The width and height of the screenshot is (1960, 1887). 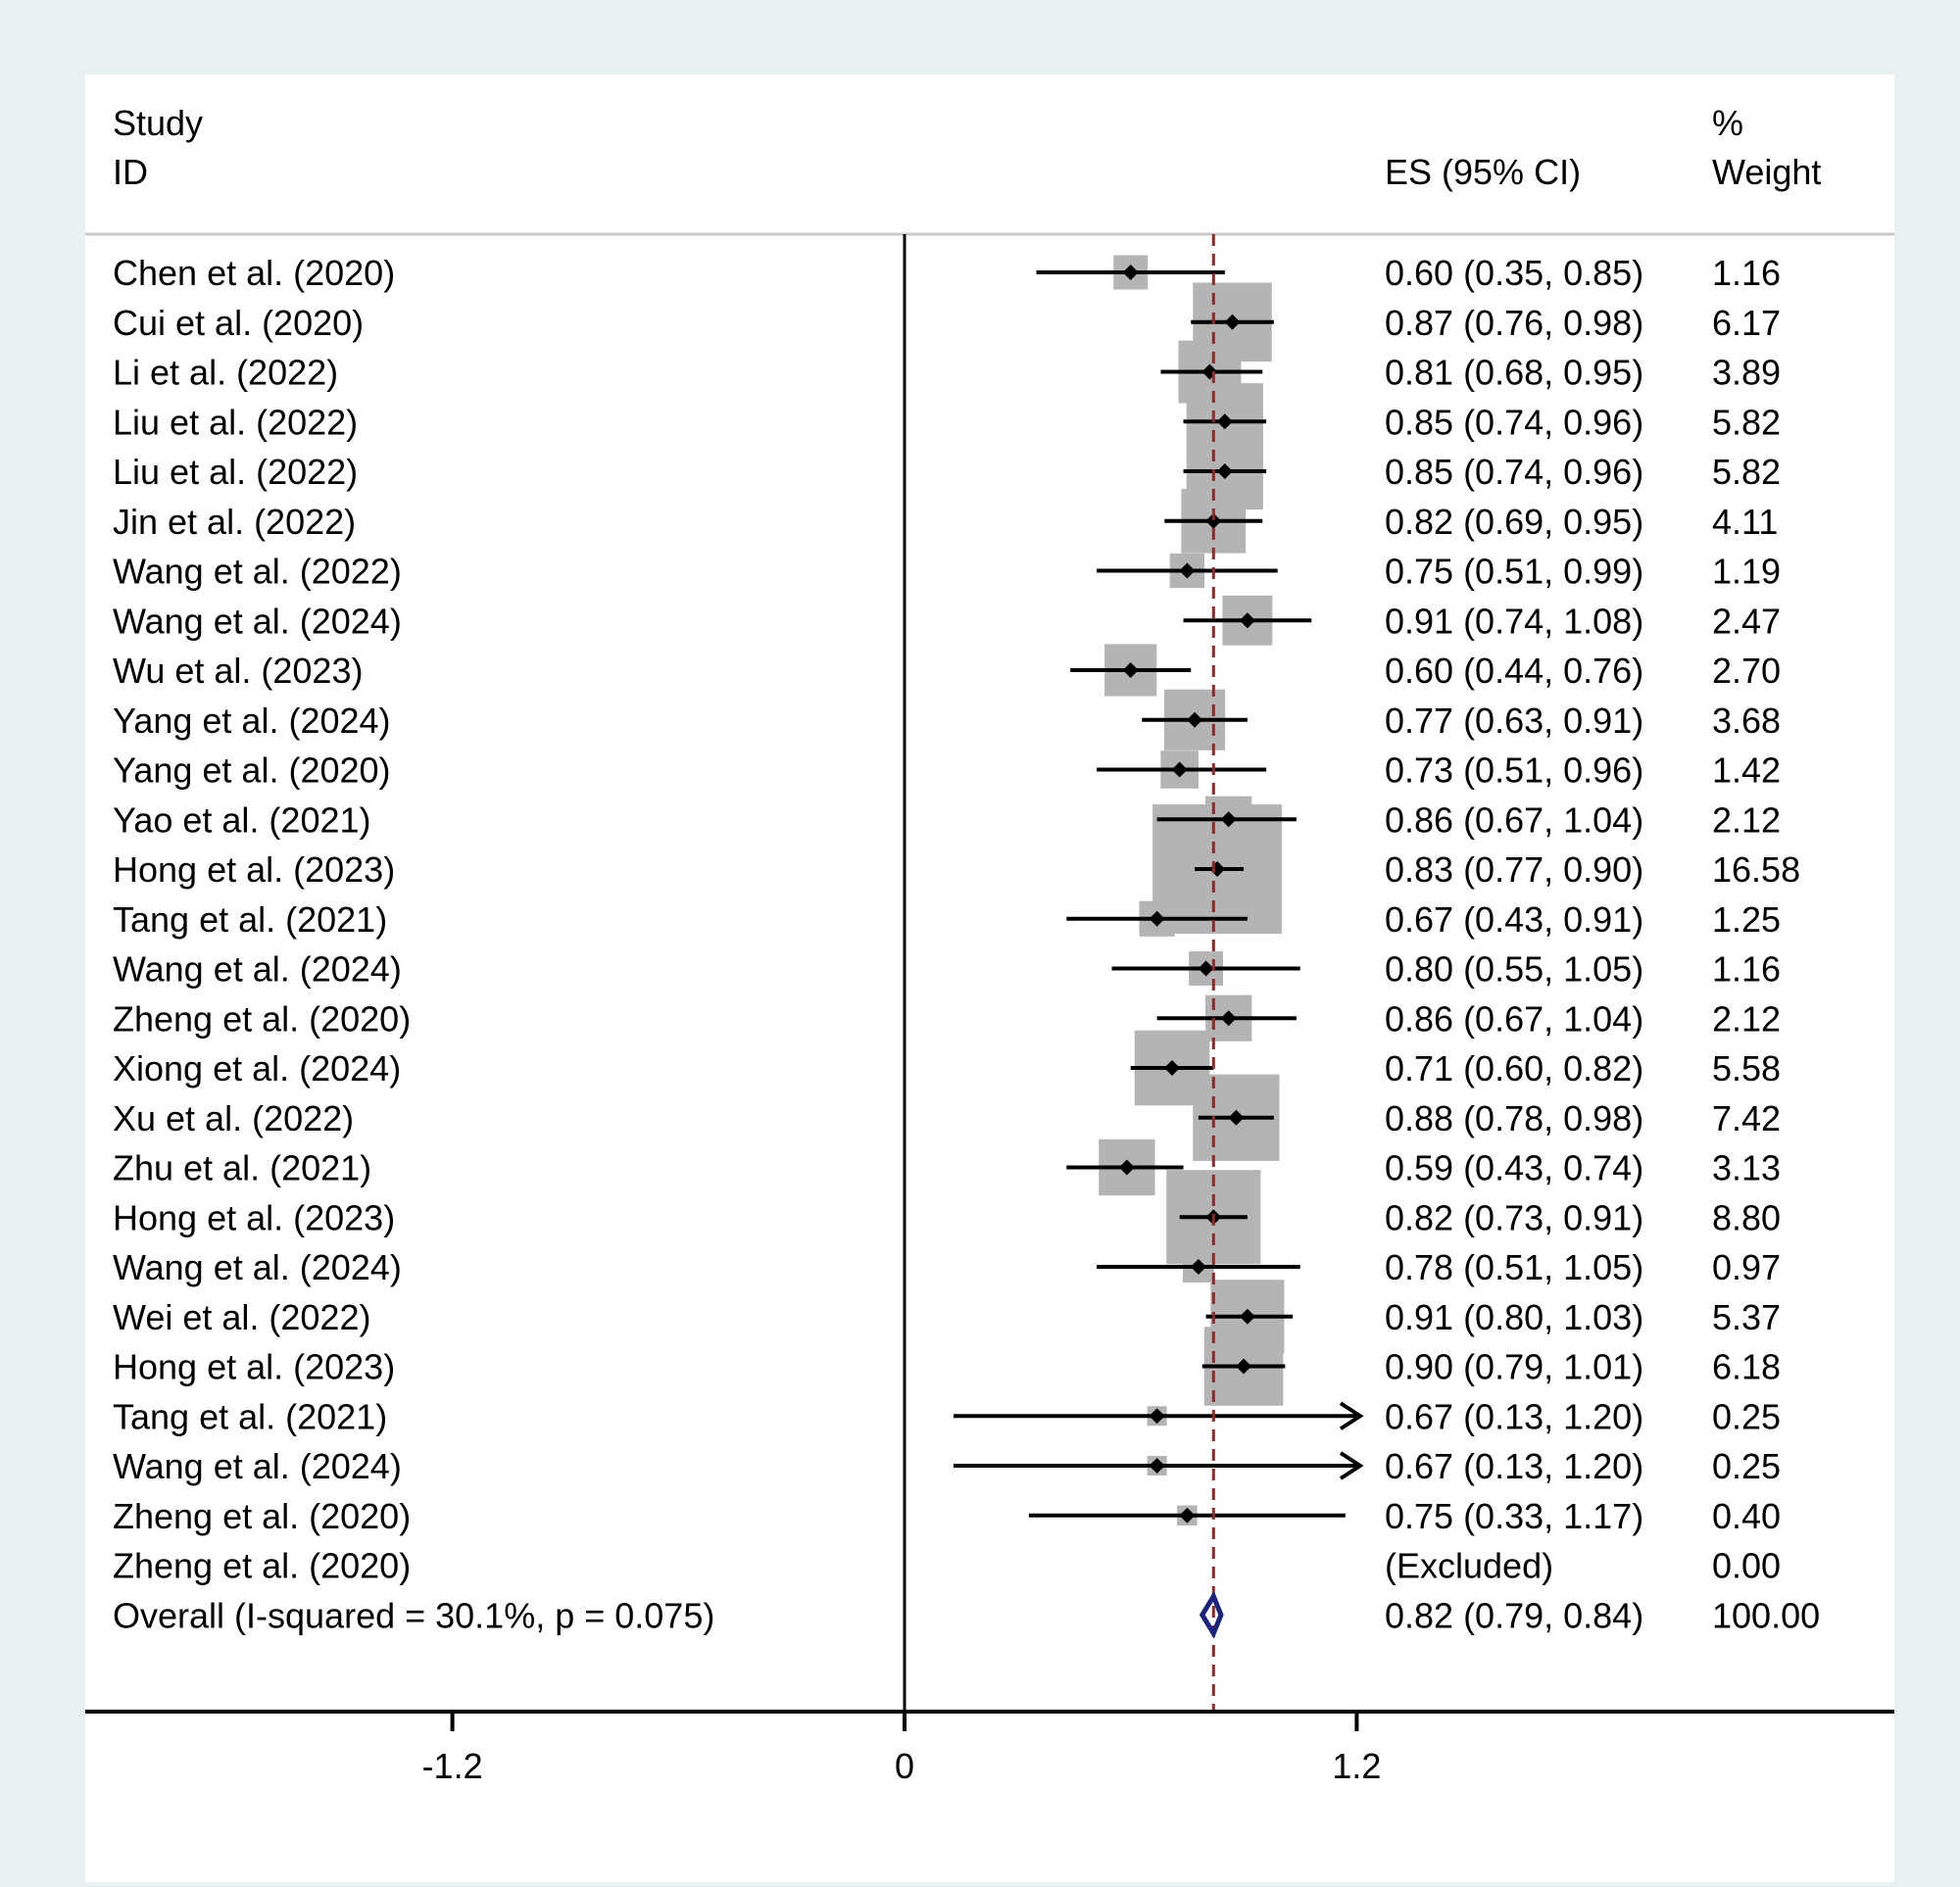 I want to click on study-label: Zhu et al. (2021), so click(x=242, y=1168).